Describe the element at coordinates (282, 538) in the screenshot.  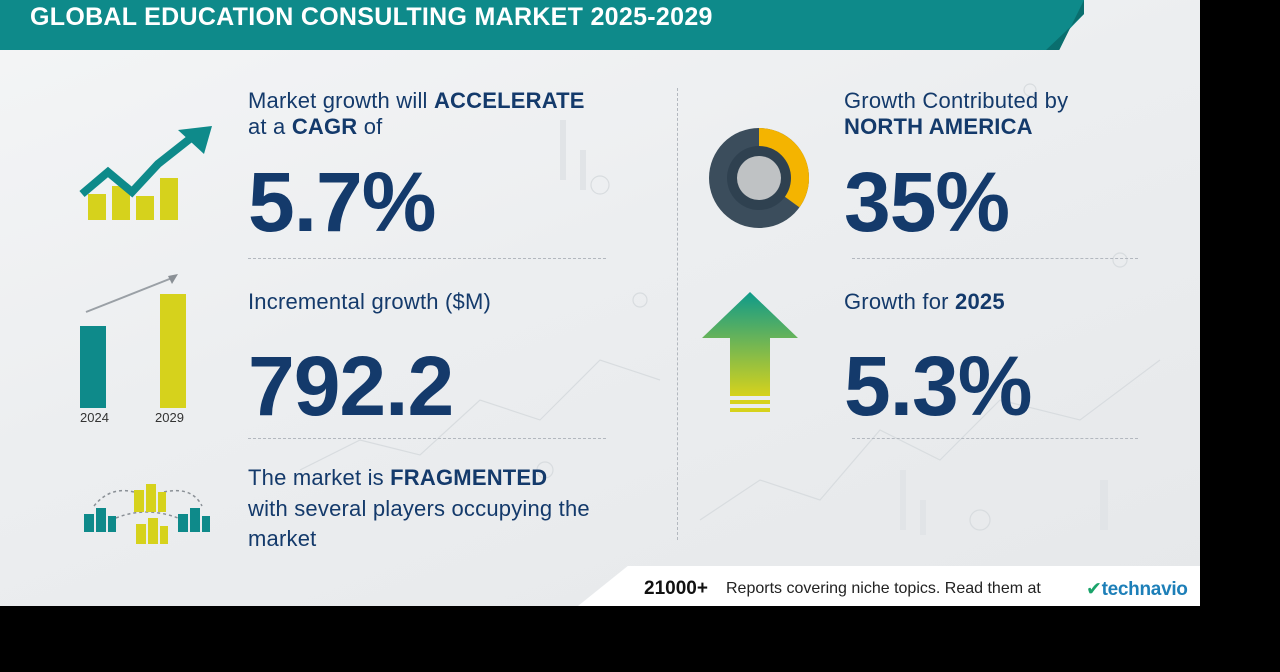
I see `fragmented-line-3: market` at that location.